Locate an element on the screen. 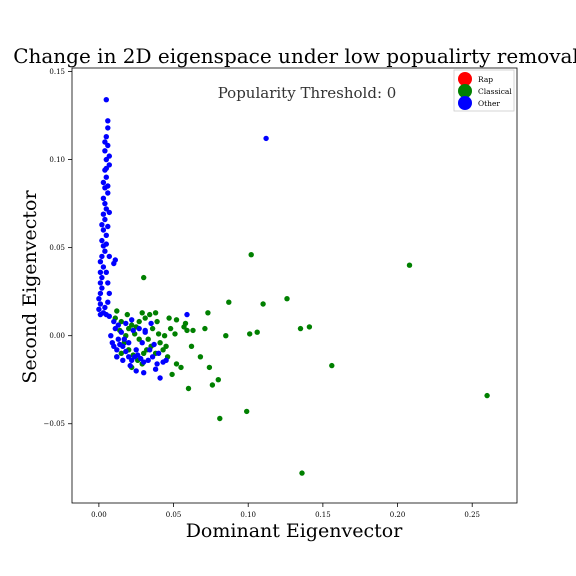  x-axis-label: Dominant Eigenvector is located at coordinates (295, 531).